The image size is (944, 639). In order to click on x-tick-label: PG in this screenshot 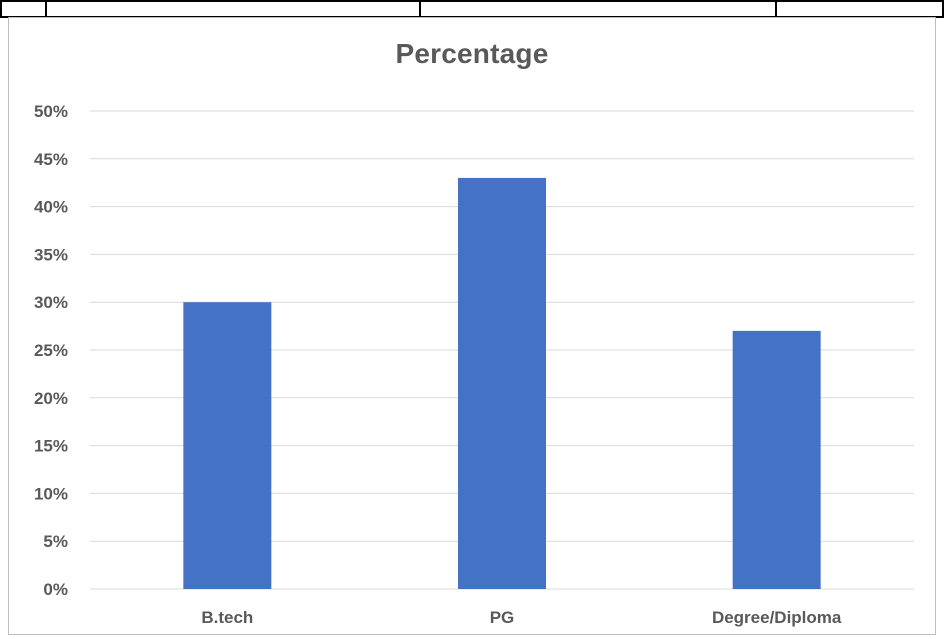, I will do `click(502, 617)`.